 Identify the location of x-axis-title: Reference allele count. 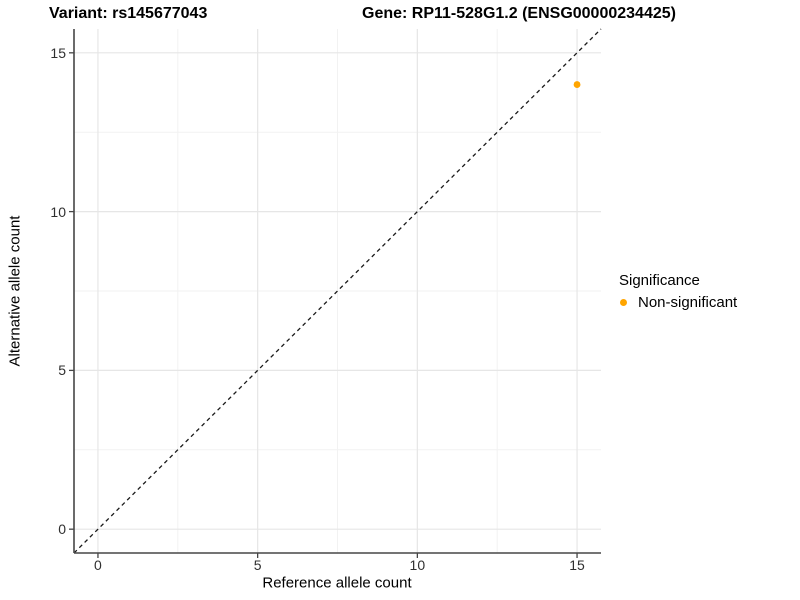
(337, 583).